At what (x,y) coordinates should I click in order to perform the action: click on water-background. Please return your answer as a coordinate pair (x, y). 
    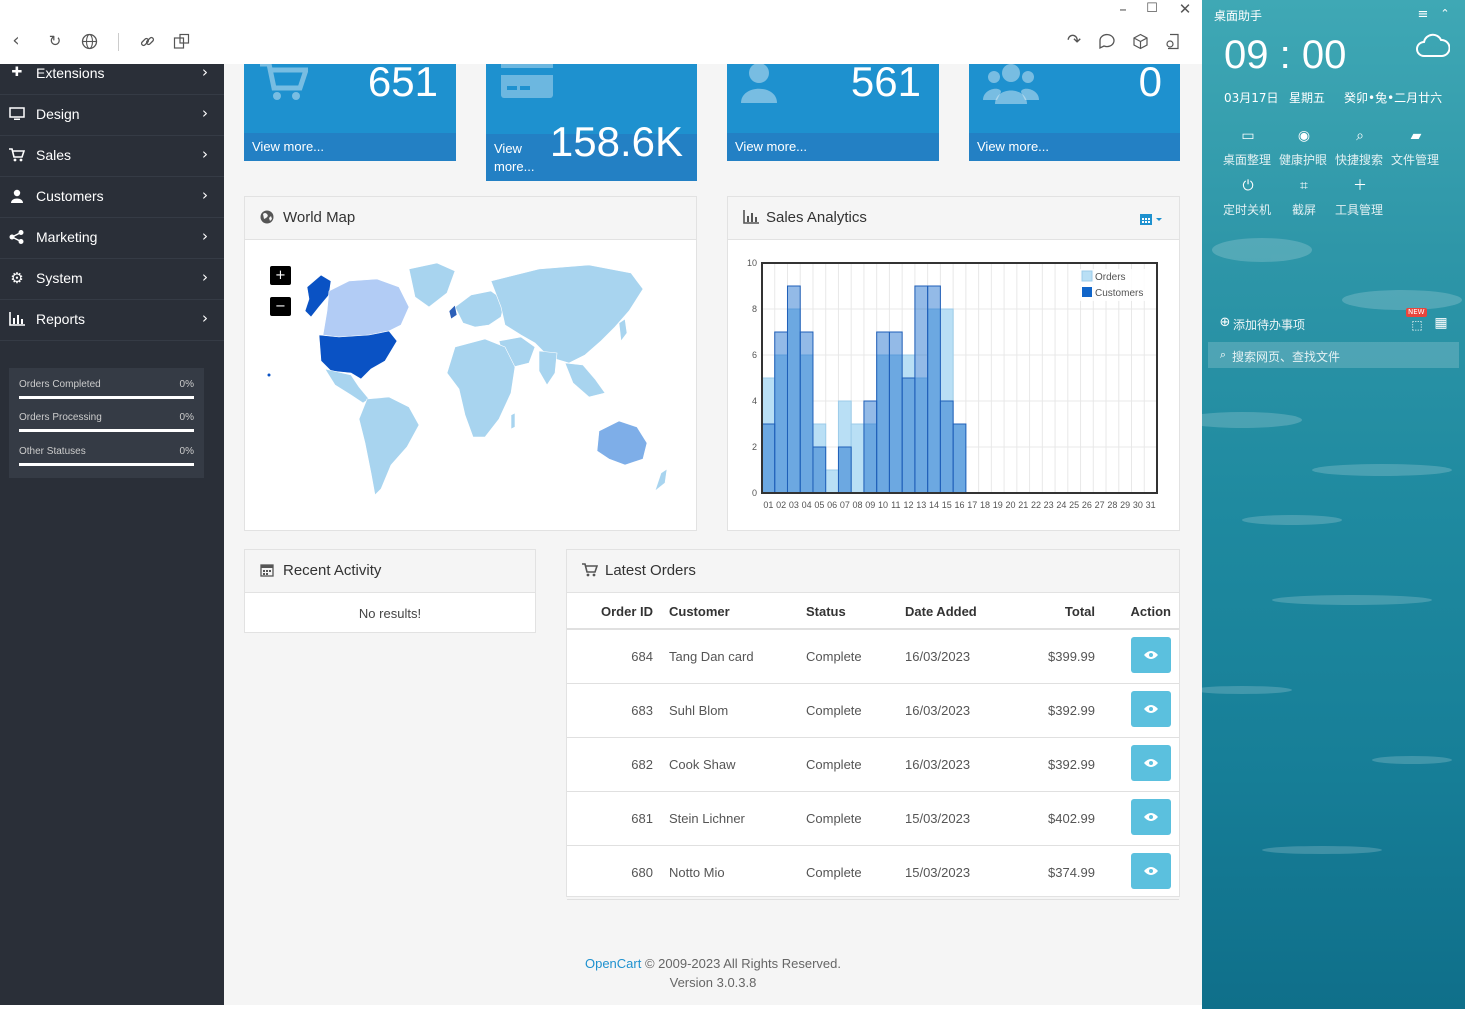
    Looking at the image, I should click on (1332, 546).